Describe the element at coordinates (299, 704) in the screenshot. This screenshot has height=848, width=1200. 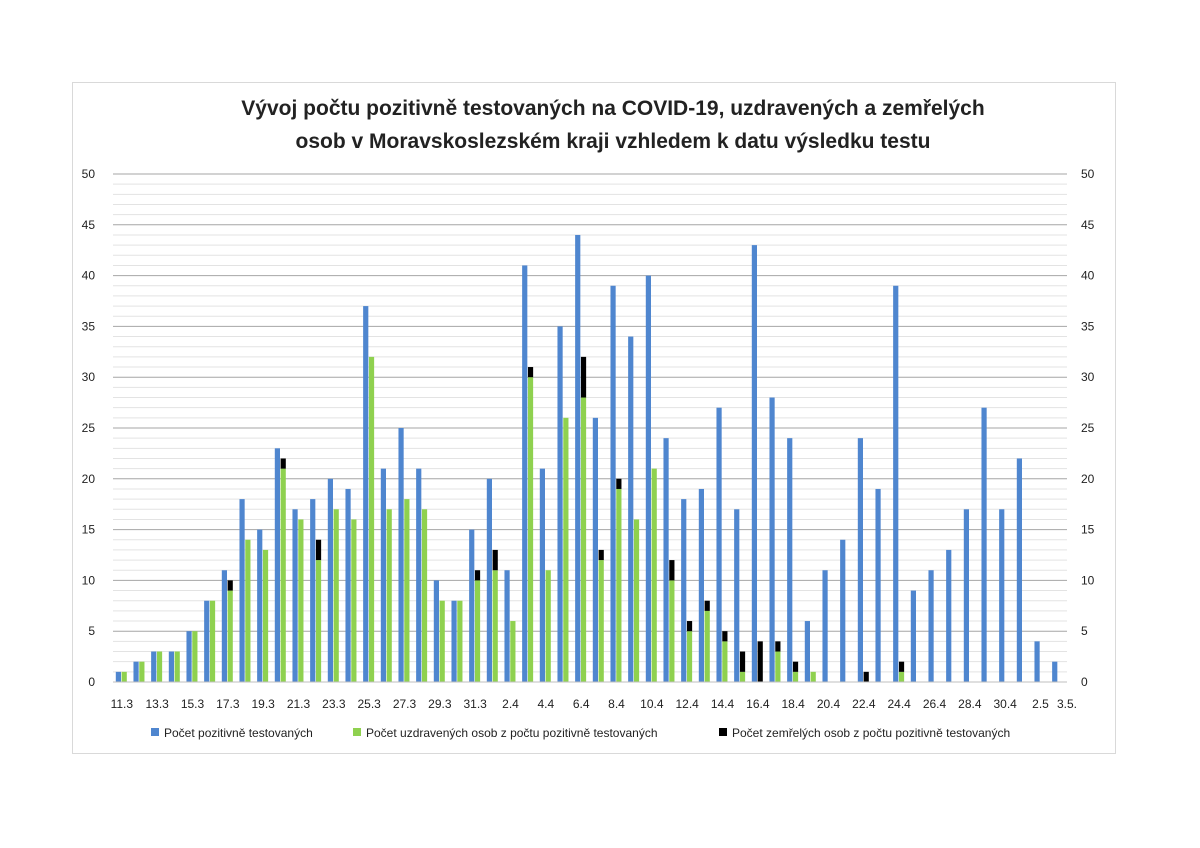
I see `x-tick-label: 21.3` at that location.